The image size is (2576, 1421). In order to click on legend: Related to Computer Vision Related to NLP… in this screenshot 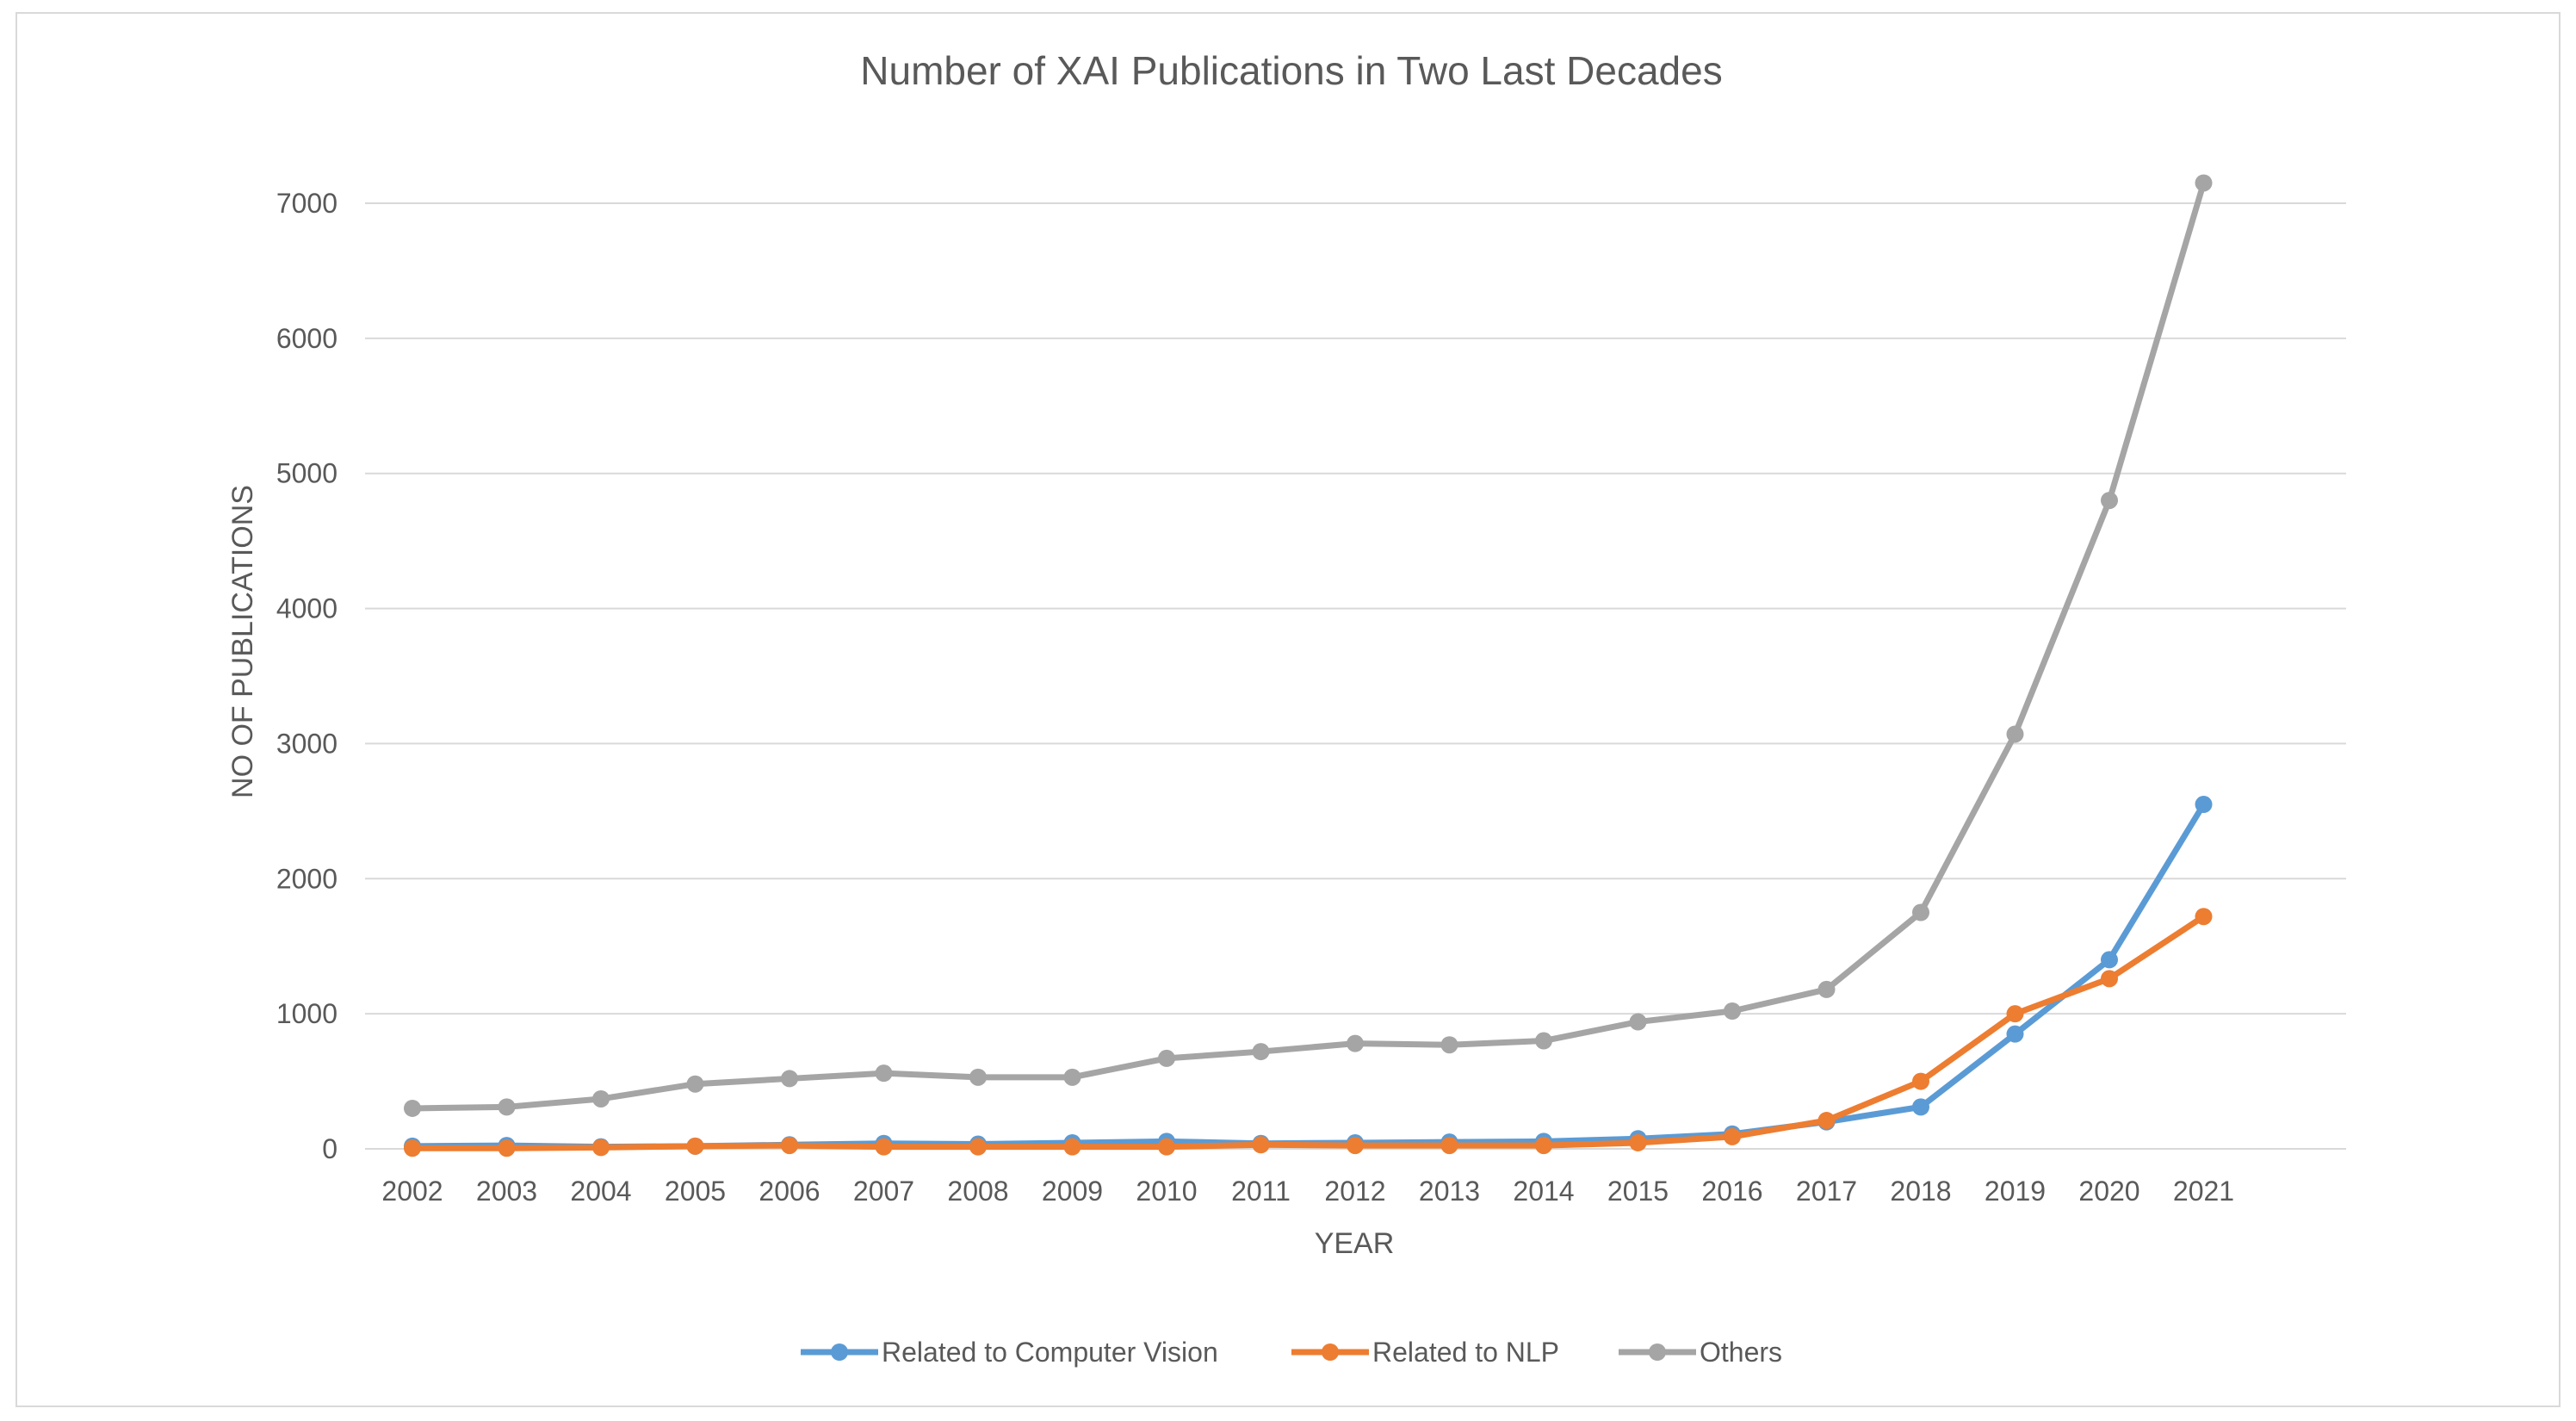, I will do `click(1292, 1352)`.